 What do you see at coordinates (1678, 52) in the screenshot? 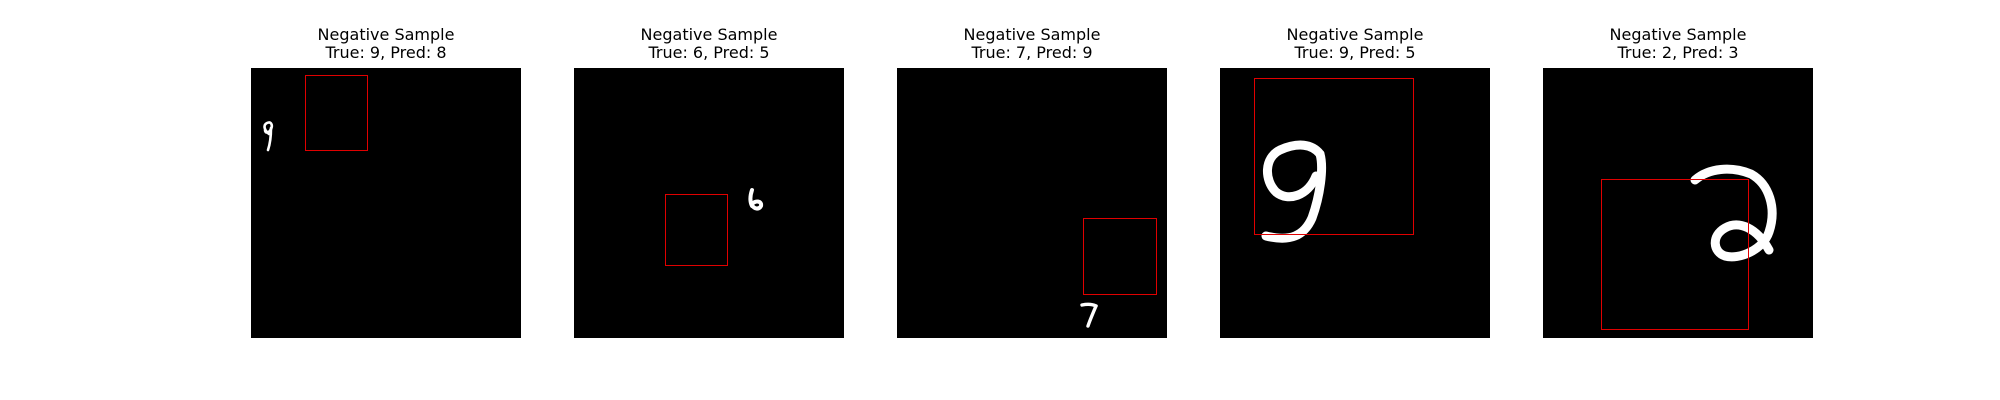
I see `panel-title-line2: True: 2, Pred: 3` at bounding box center [1678, 52].